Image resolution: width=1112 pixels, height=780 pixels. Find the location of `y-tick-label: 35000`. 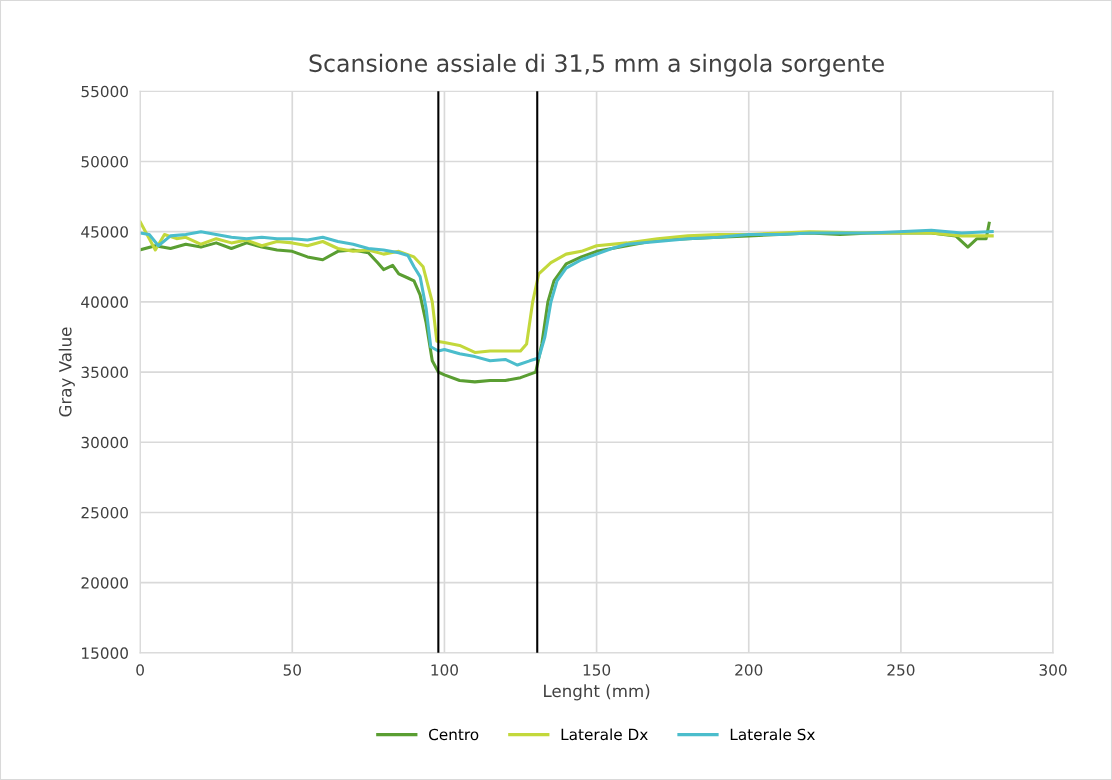

y-tick-label: 35000 is located at coordinates (104, 372).